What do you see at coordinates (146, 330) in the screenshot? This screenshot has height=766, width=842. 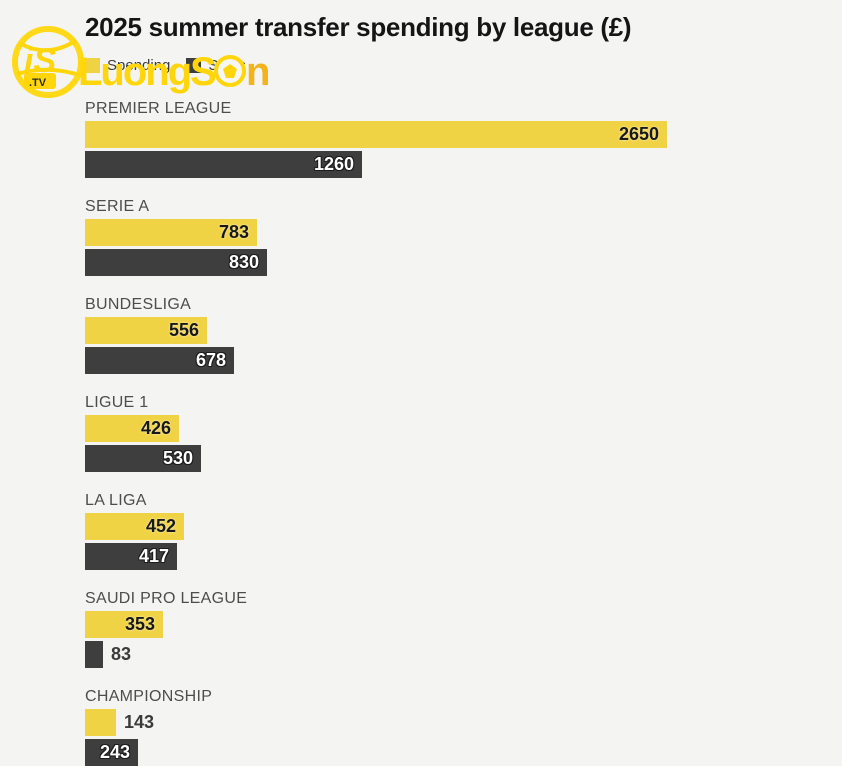 I see `spending-bar: 556` at bounding box center [146, 330].